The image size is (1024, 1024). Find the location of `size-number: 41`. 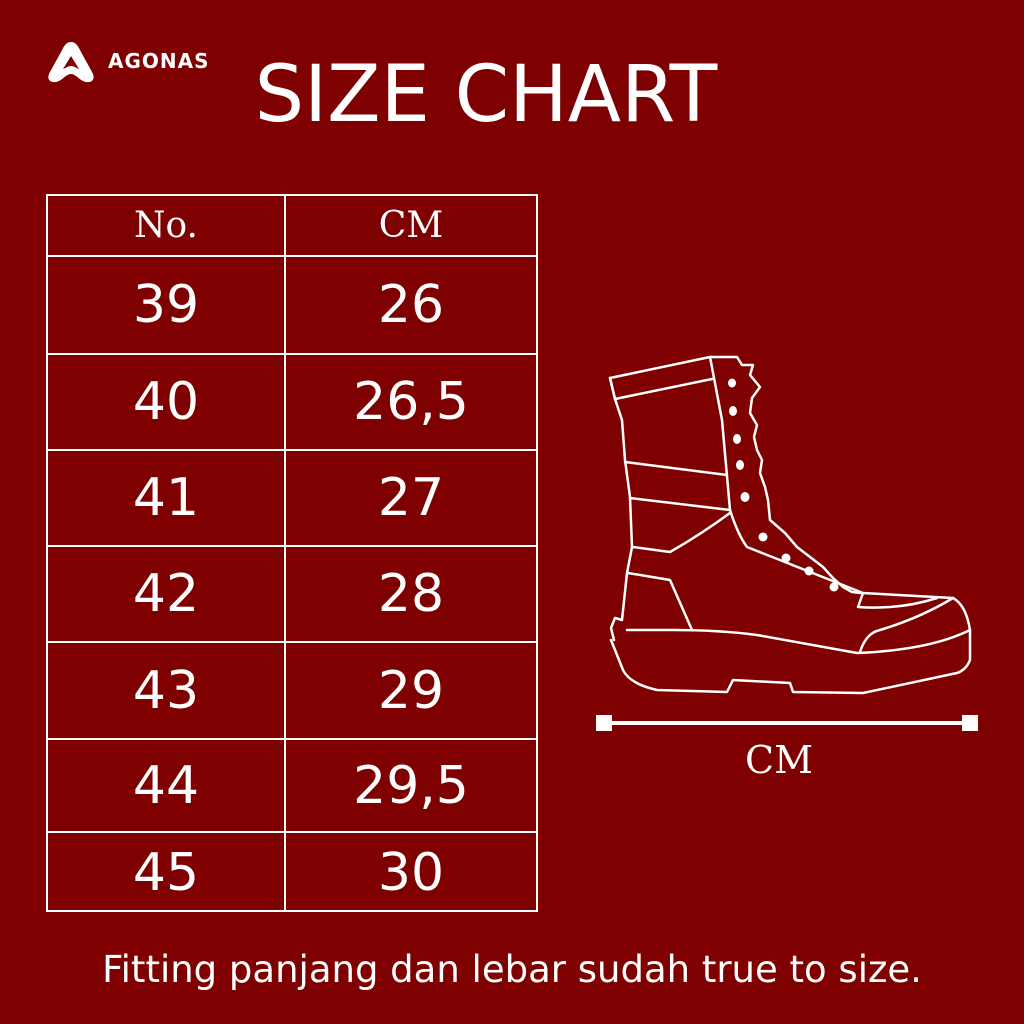

size-number: 41 is located at coordinates (167, 498).